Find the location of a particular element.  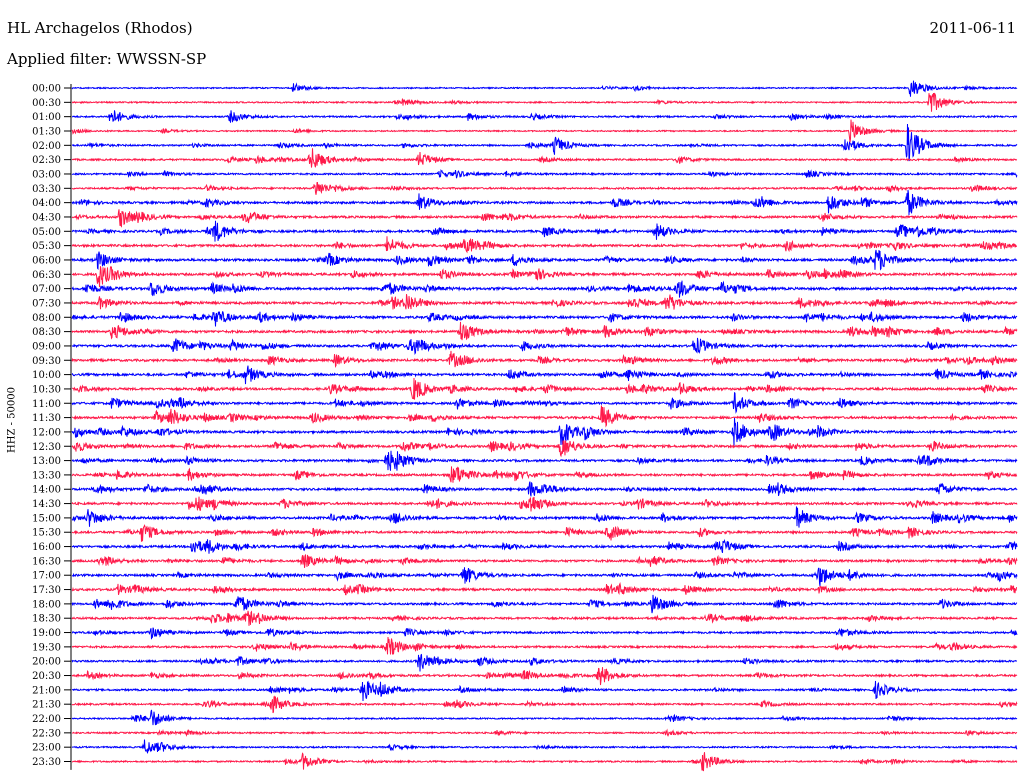

row-time-label: 10:00 is located at coordinates (46, 375).